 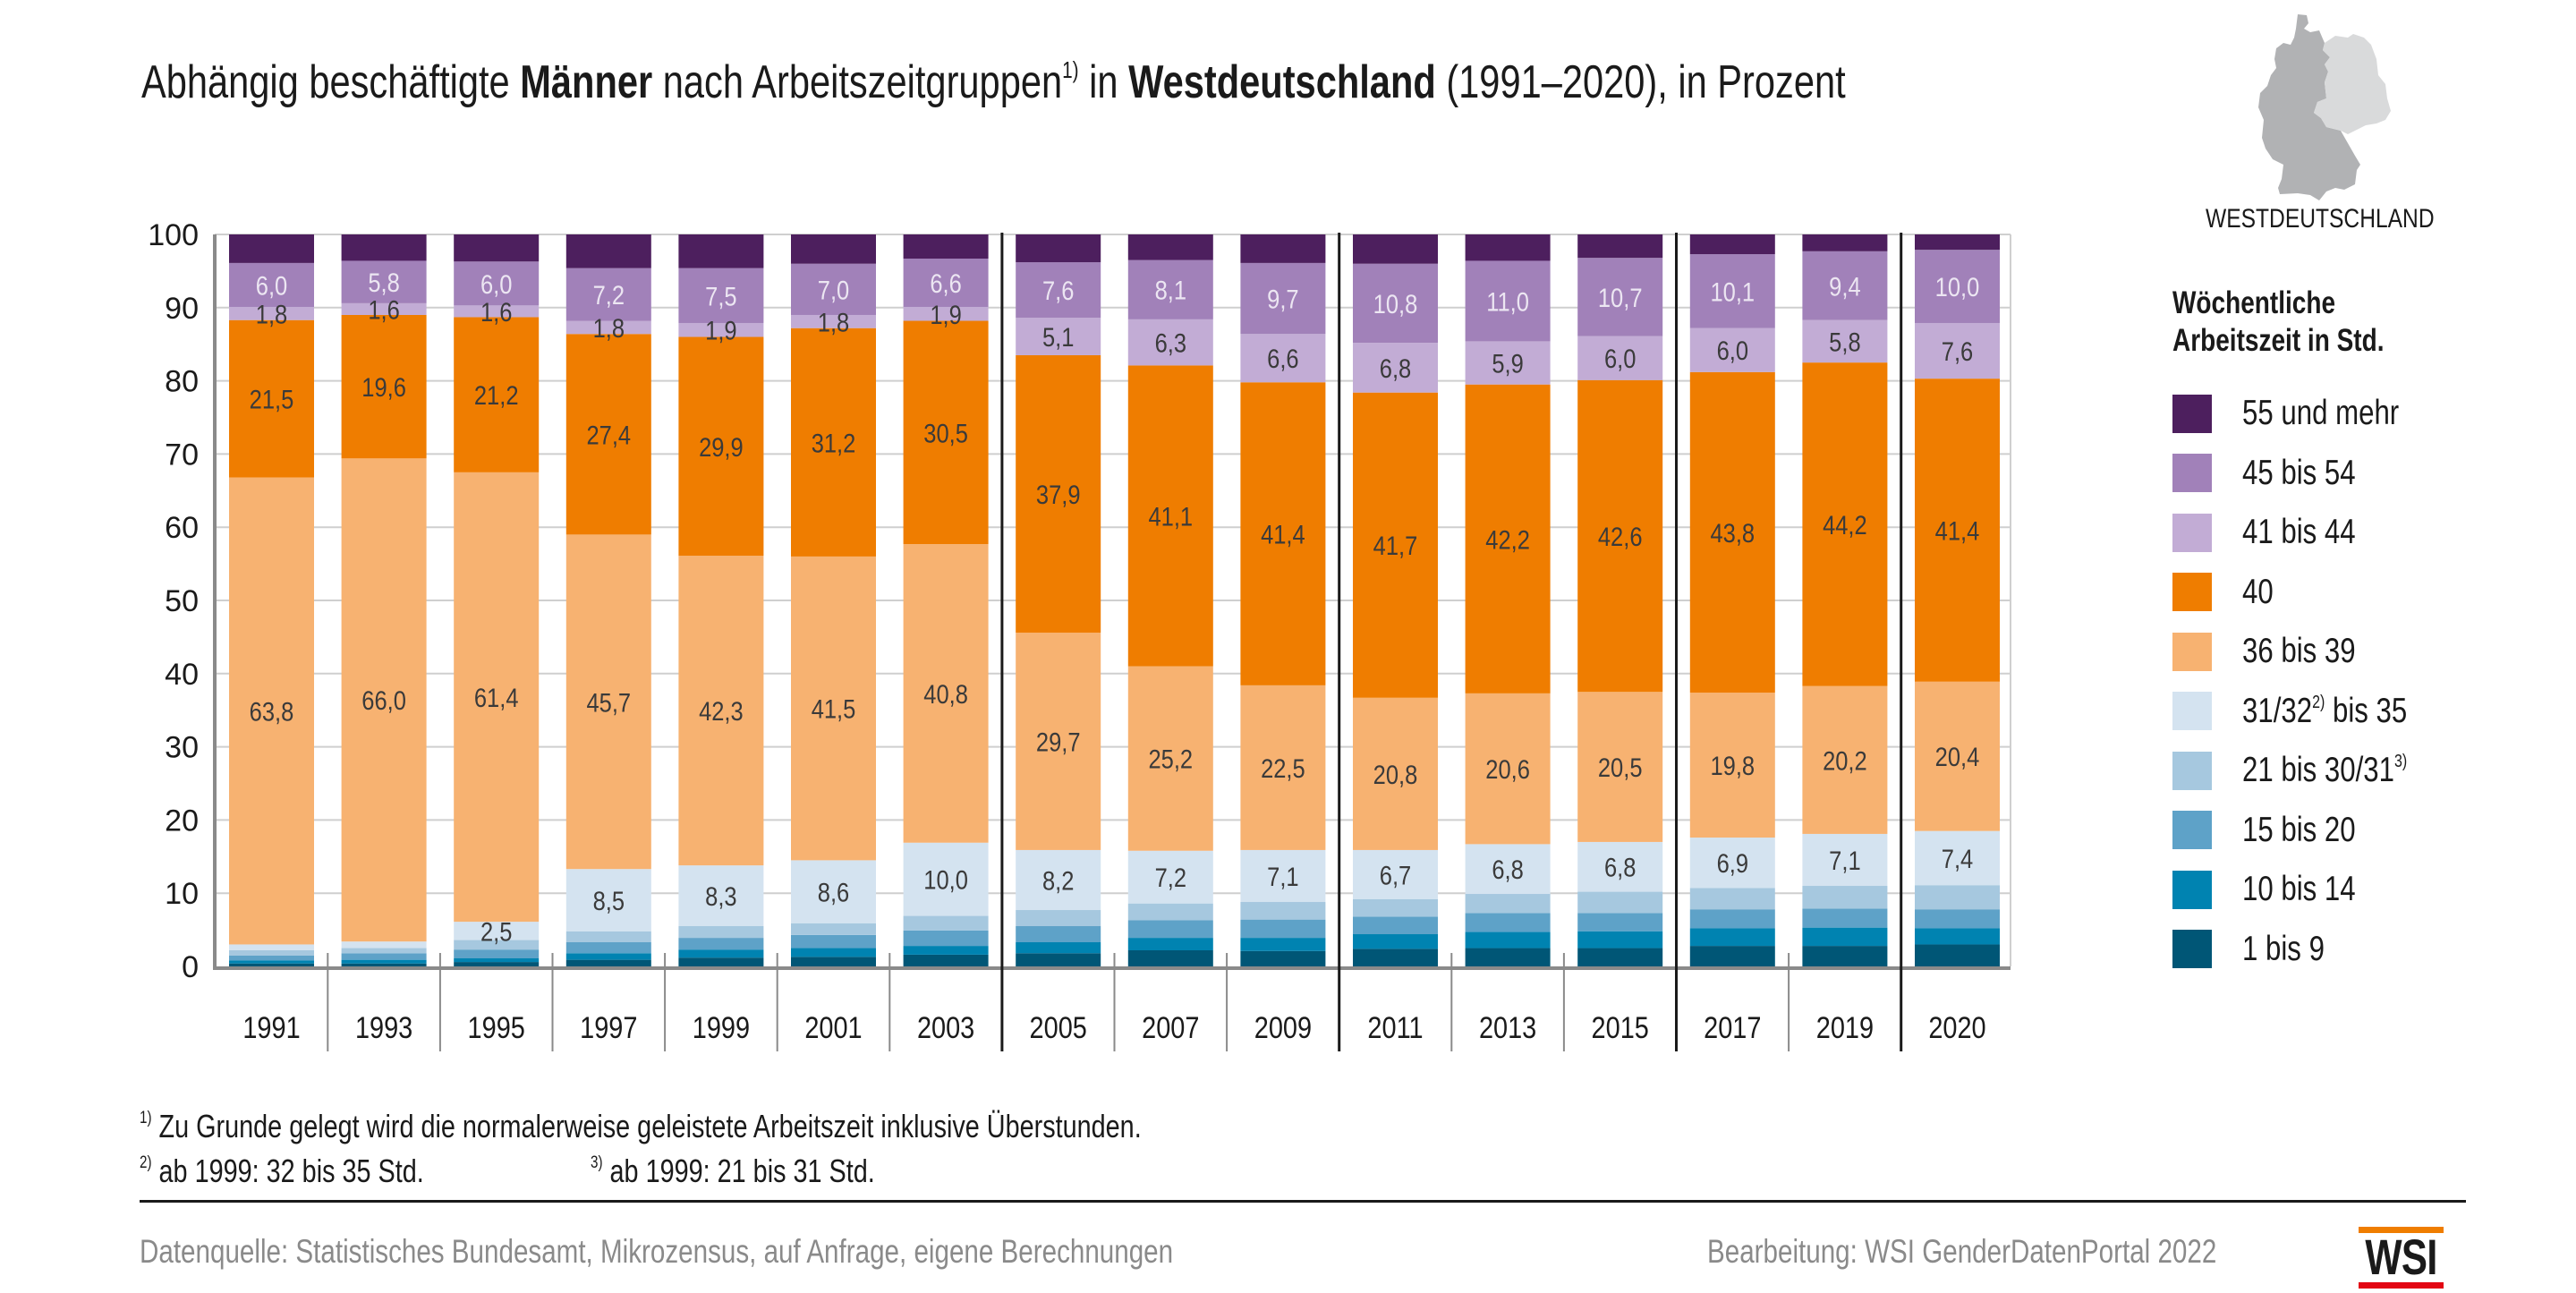 What do you see at coordinates (496, 697) in the screenshot?
I see `data-label: 61,4` at bounding box center [496, 697].